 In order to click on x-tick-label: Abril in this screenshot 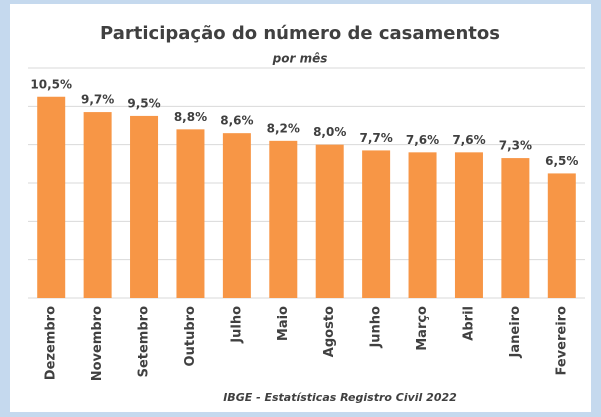, I will do `click(468, 323)`.